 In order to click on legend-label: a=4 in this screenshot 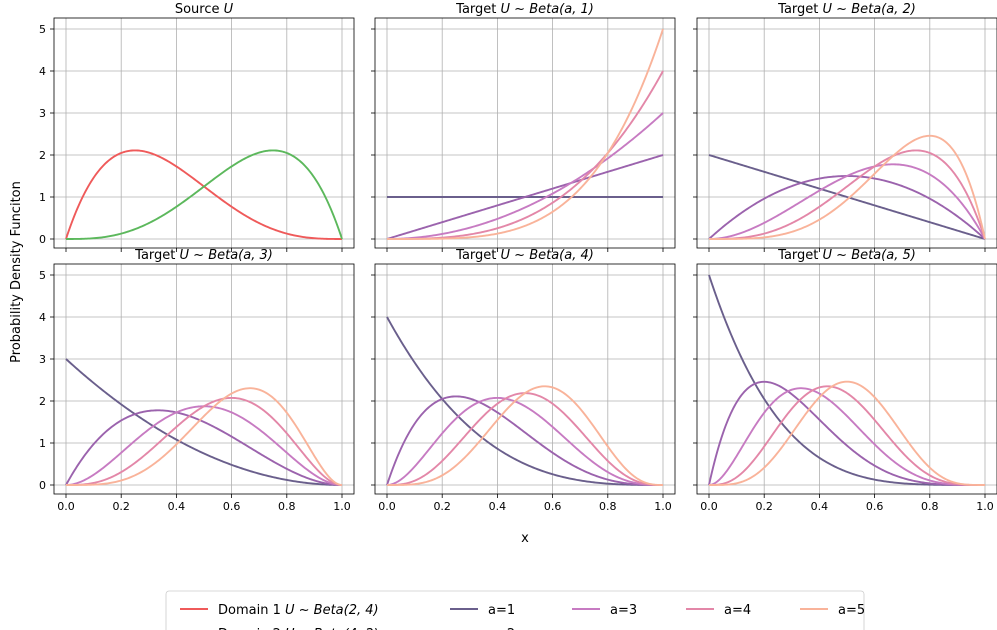, I will do `click(737, 610)`.